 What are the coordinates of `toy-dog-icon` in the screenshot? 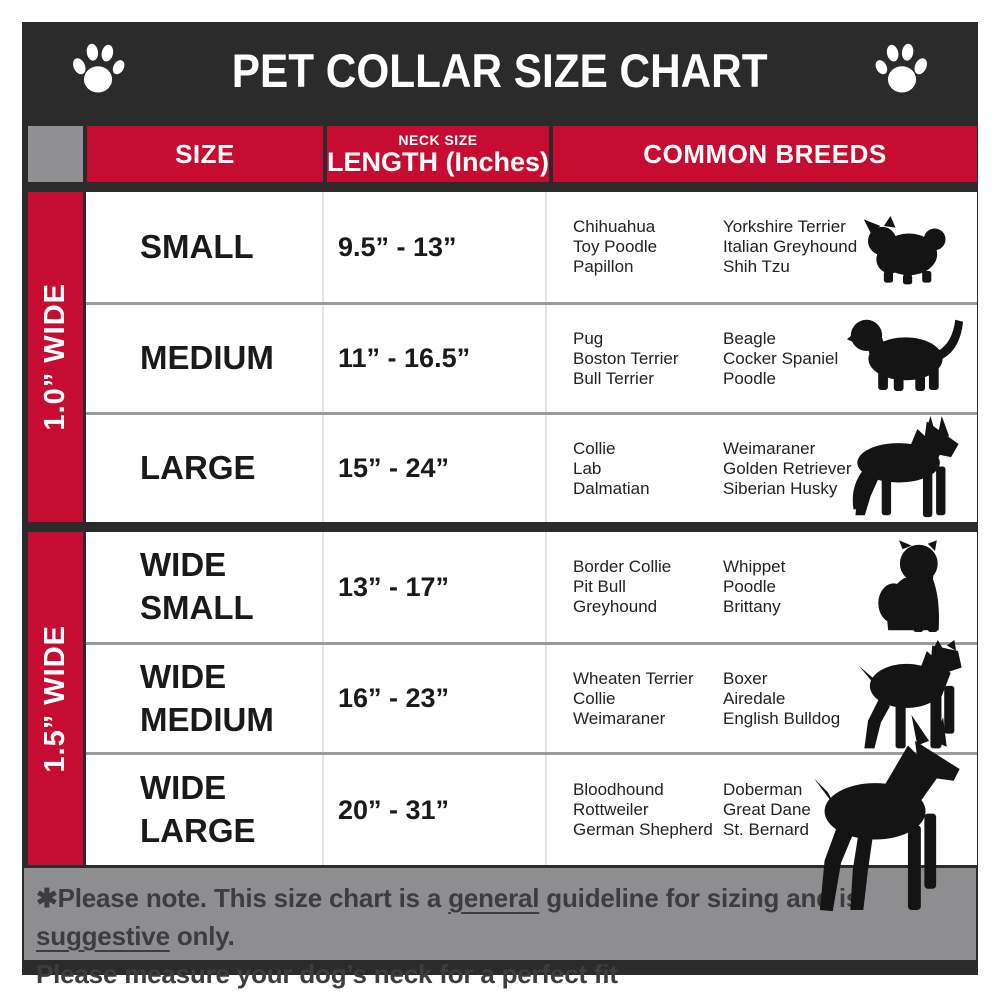 It's located at (903, 251).